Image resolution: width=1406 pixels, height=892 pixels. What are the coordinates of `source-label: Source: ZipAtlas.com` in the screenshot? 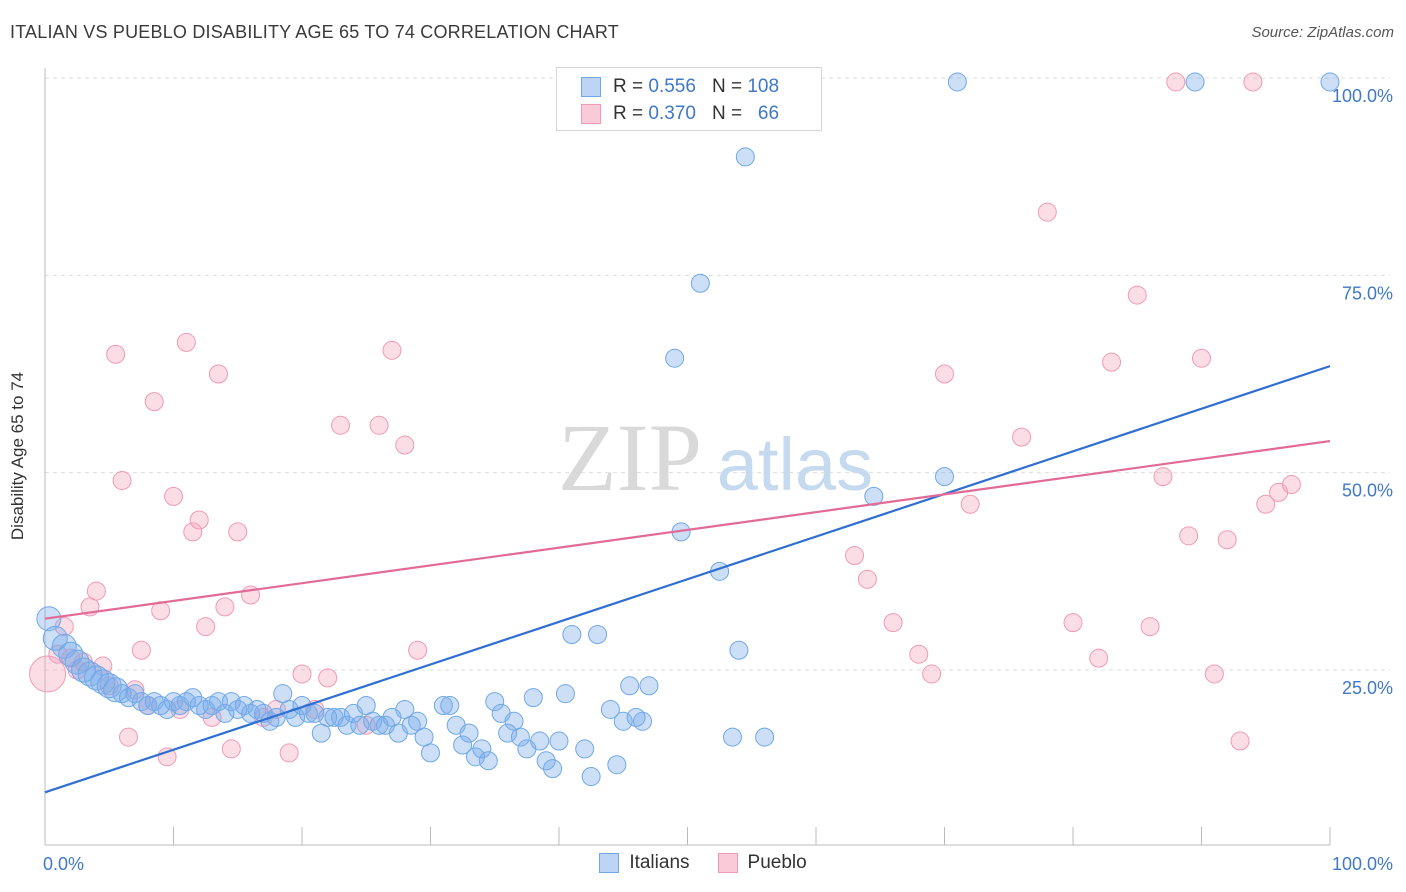 It's located at (1322, 32).